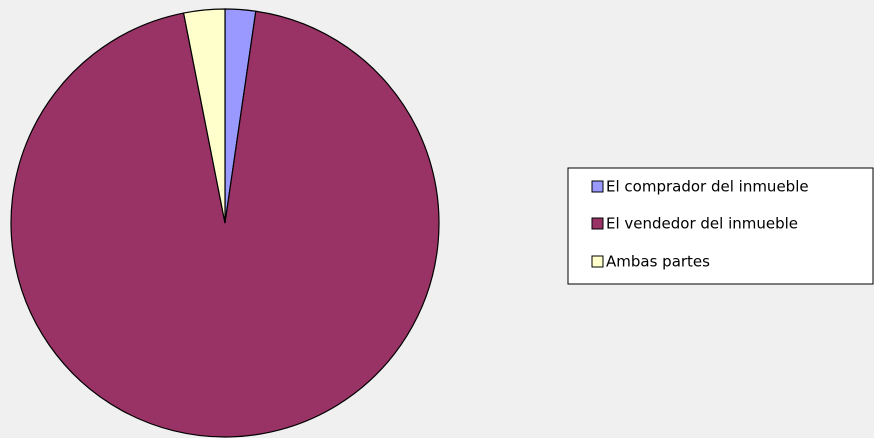 Image resolution: width=874 pixels, height=438 pixels. I want to click on pie-slice, so click(204, 116).